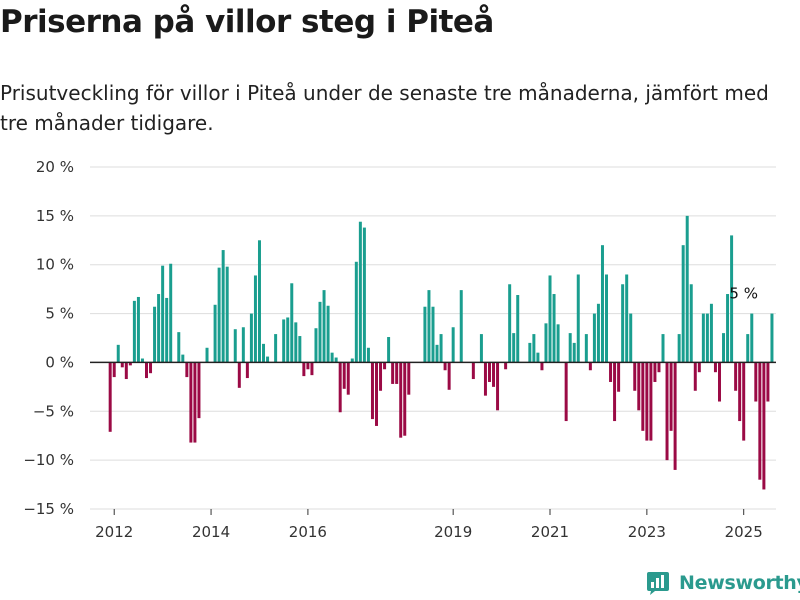 The width and height of the screenshot is (800, 600). I want to click on y-tick-label: 0 %, so click(59, 362).